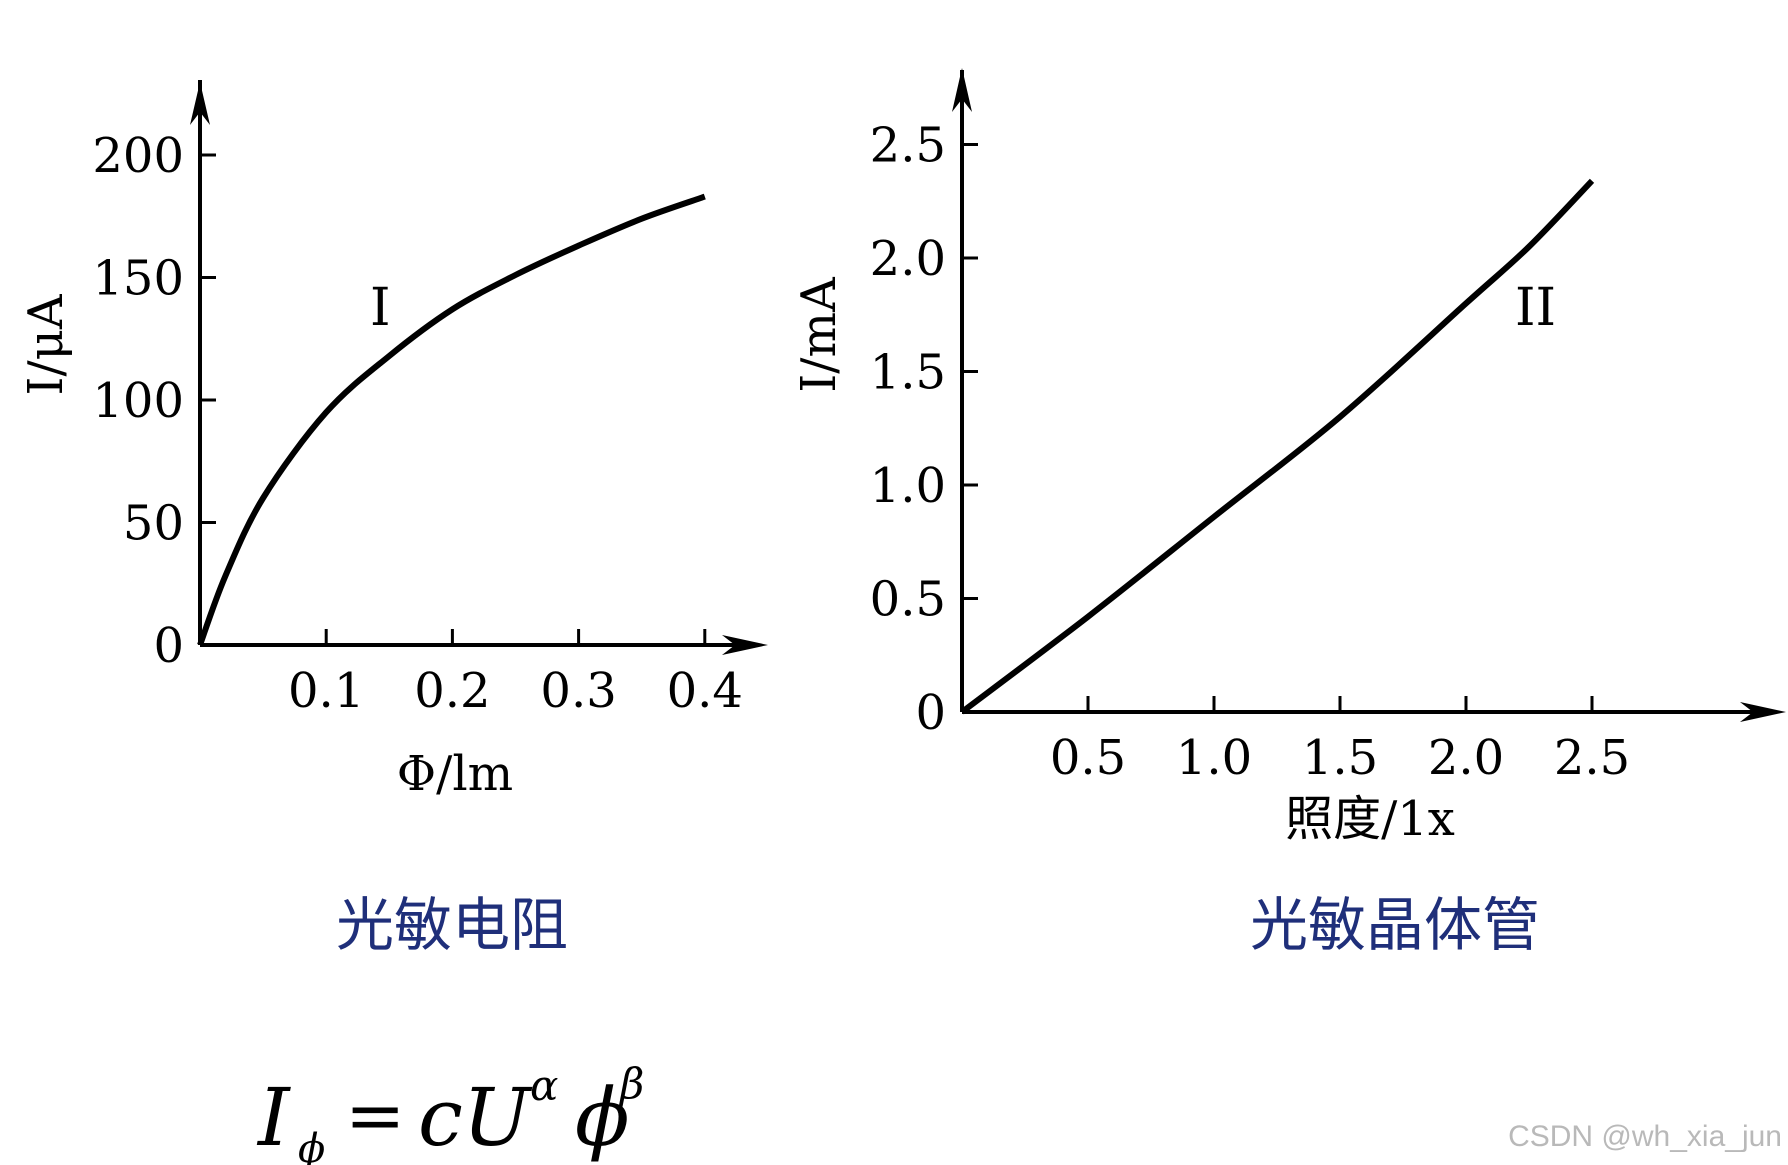 The image size is (1788, 1165). Describe the element at coordinates (1592, 758) in the screenshot. I see `x-tick-label: 2.5` at that location.